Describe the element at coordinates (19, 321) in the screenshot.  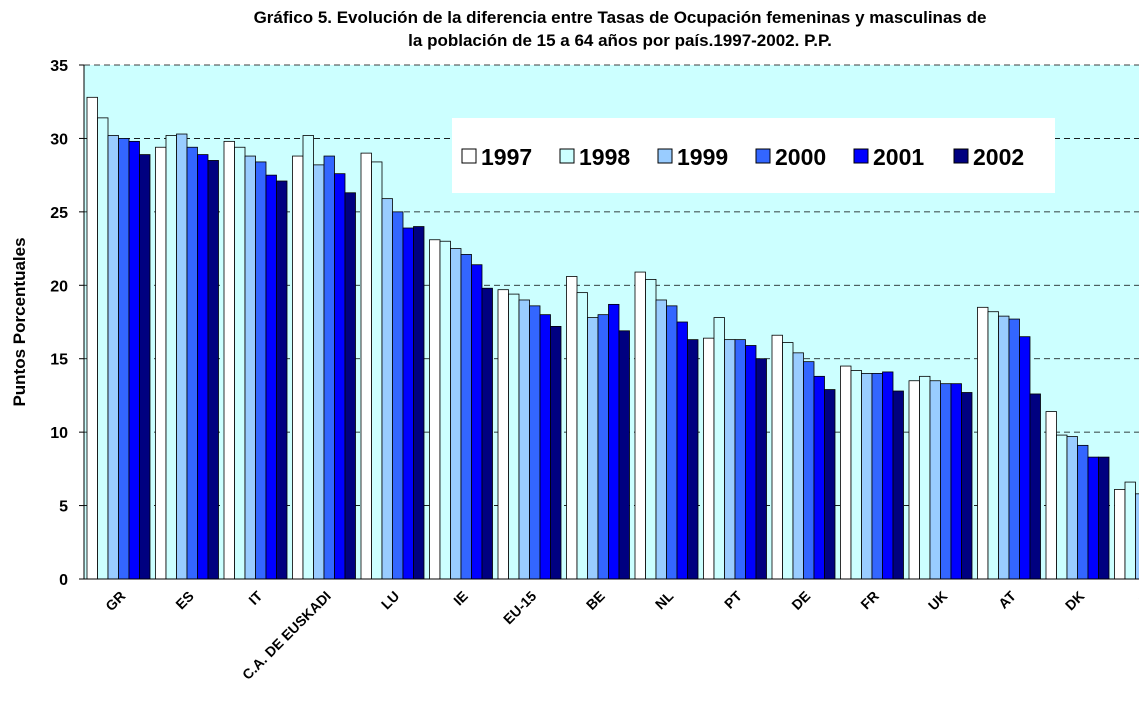
I see `y-axis-label: Puntos Porcentuales` at that location.